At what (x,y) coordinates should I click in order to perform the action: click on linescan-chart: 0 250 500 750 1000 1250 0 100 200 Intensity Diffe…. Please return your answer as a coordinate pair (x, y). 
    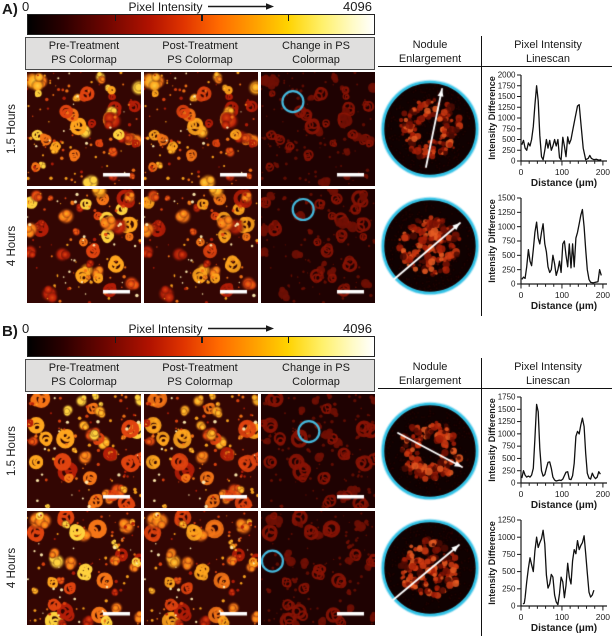
    Looking at the image, I should click on (548, 575).